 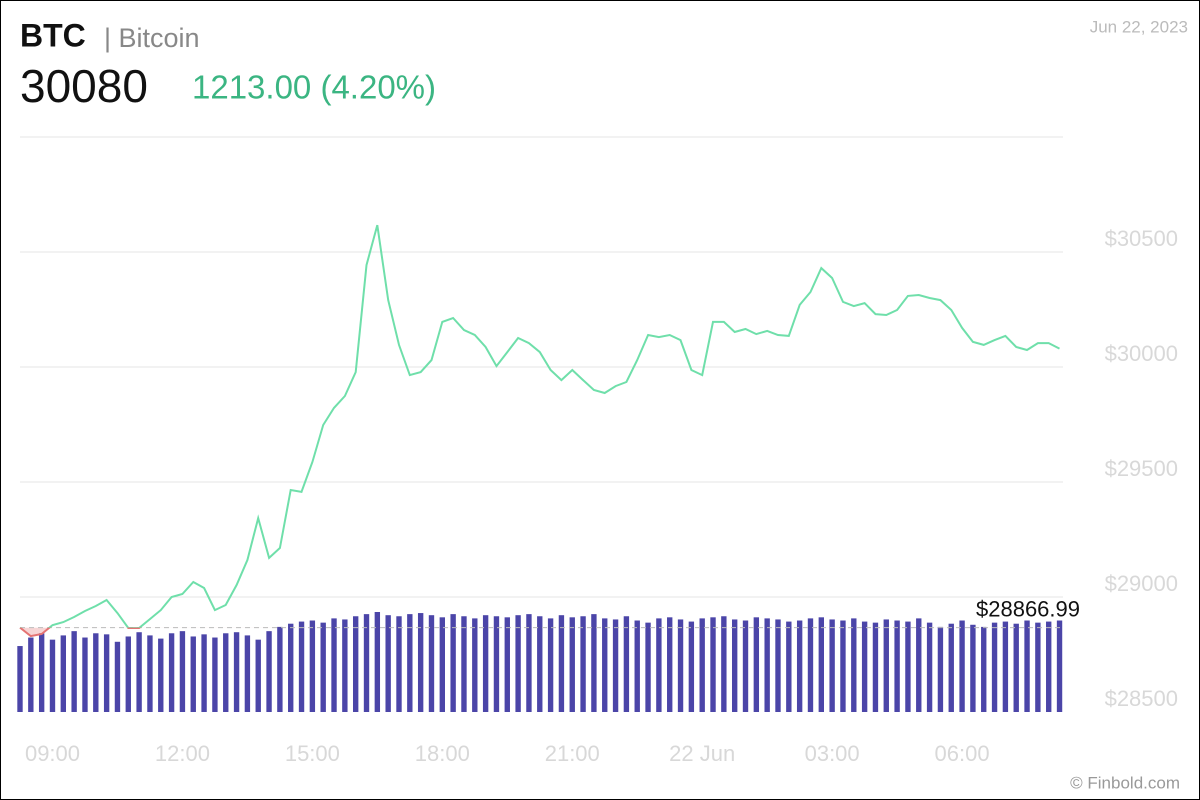 What do you see at coordinates (572, 753) in the screenshot?
I see `x-tick-label: 21:00` at bounding box center [572, 753].